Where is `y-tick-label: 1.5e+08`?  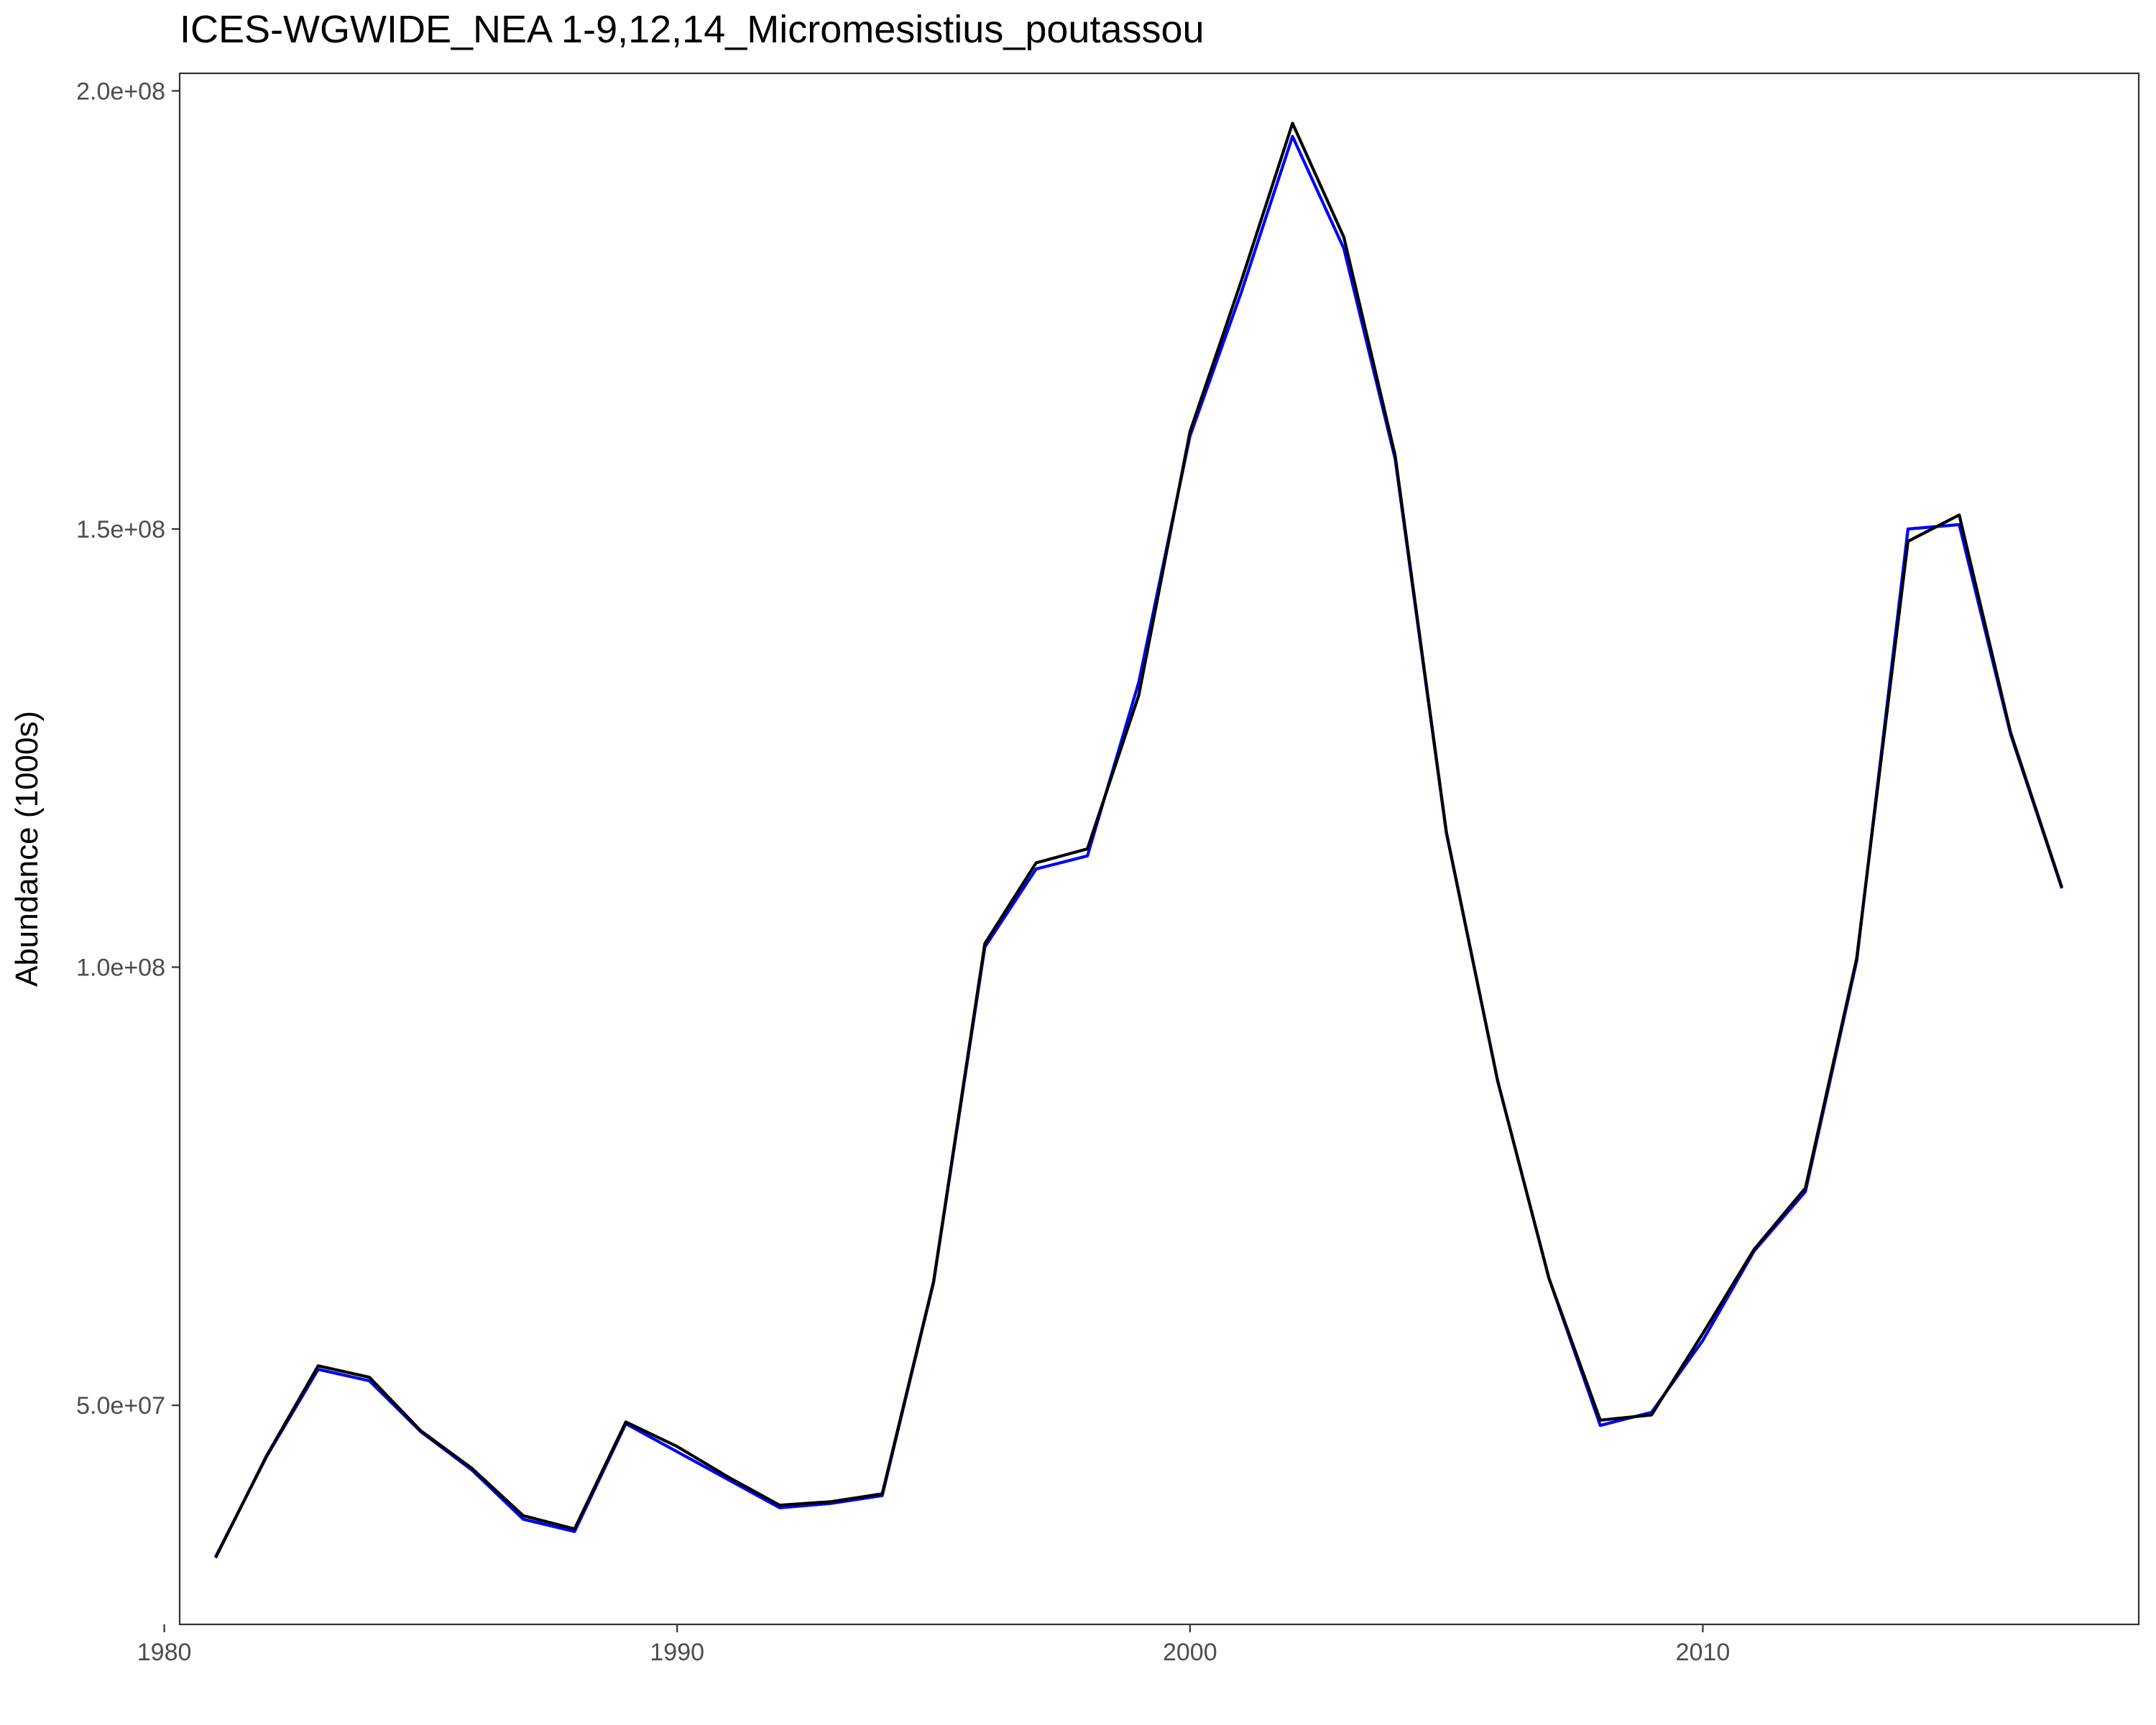
y-tick-label: 1.5e+08 is located at coordinates (120, 529).